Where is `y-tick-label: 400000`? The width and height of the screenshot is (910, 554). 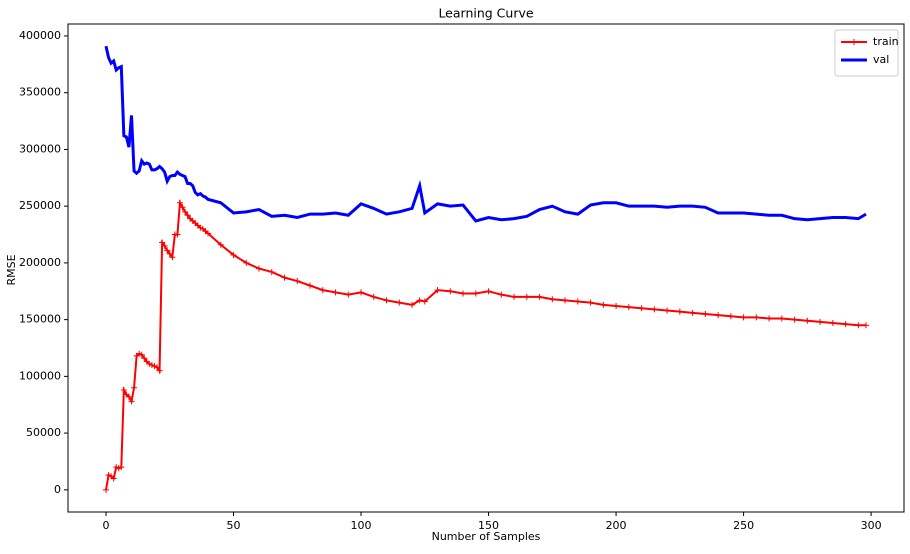 y-tick-label: 400000 is located at coordinates (40, 35).